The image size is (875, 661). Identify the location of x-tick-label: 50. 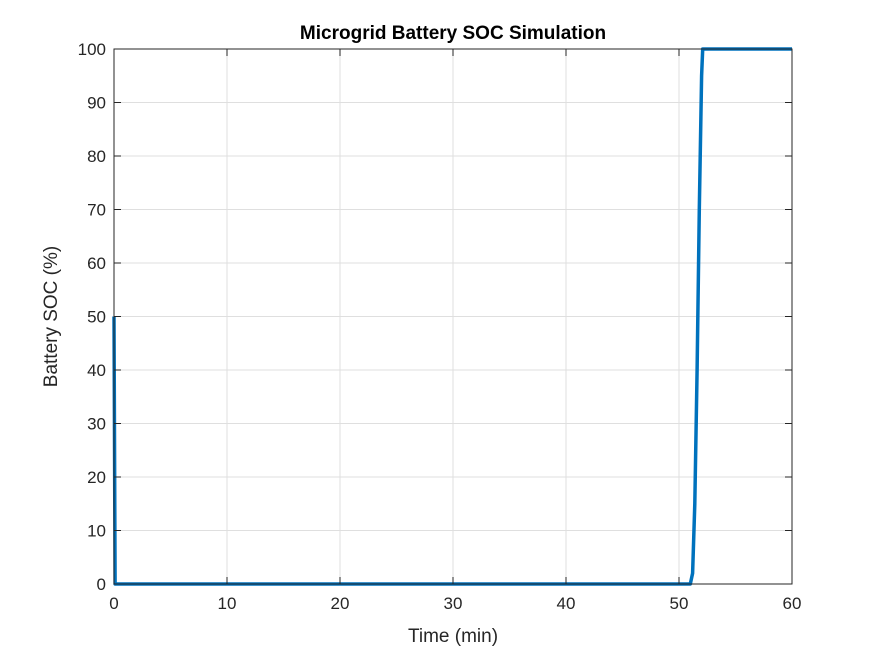
(679, 603).